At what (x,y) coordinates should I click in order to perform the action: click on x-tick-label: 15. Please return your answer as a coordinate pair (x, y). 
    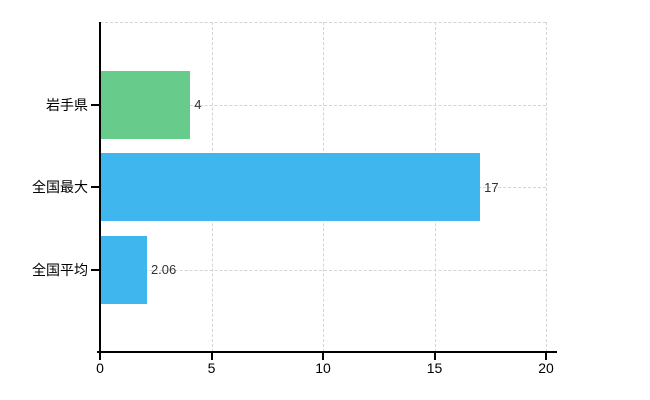
    Looking at the image, I should click on (434, 368).